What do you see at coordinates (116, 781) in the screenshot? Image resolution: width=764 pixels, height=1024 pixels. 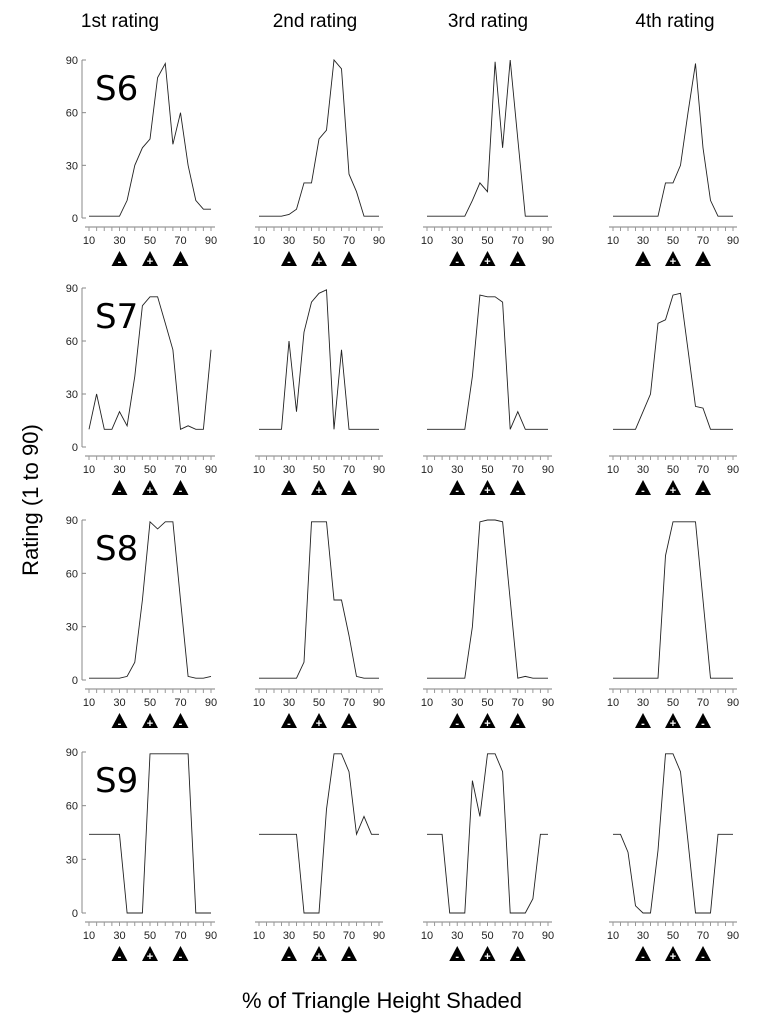 I see `row-label: S9` at bounding box center [116, 781].